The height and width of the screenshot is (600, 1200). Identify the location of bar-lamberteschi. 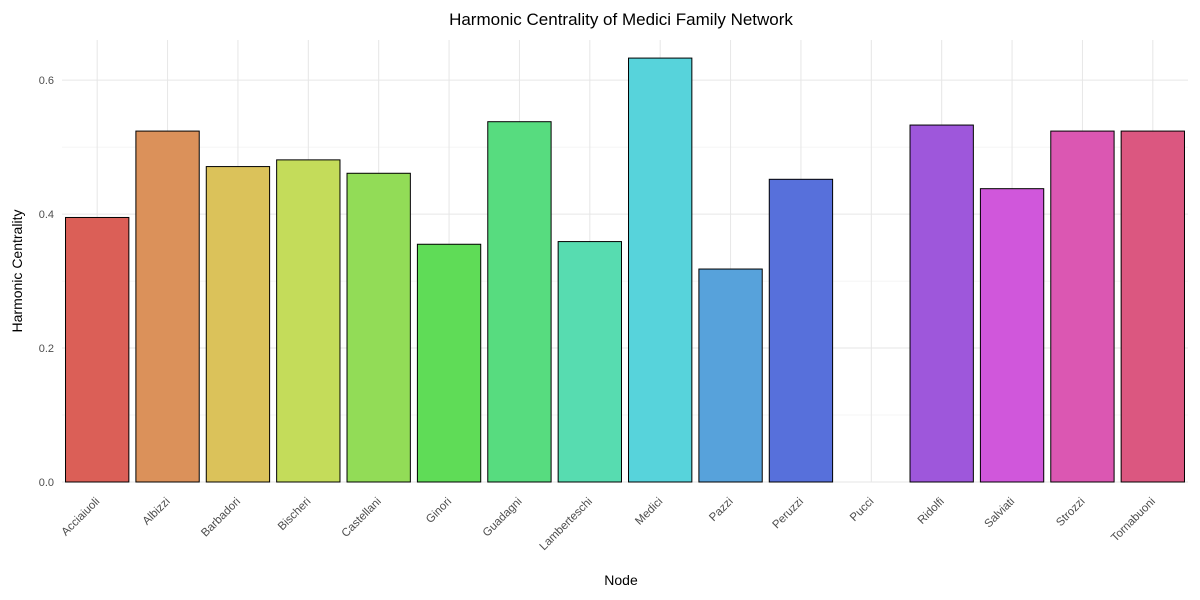
(589, 362).